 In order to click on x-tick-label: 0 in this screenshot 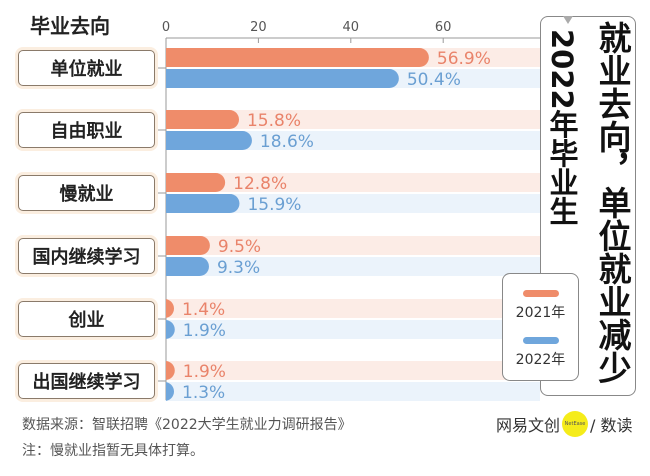, I will do `click(166, 27)`.